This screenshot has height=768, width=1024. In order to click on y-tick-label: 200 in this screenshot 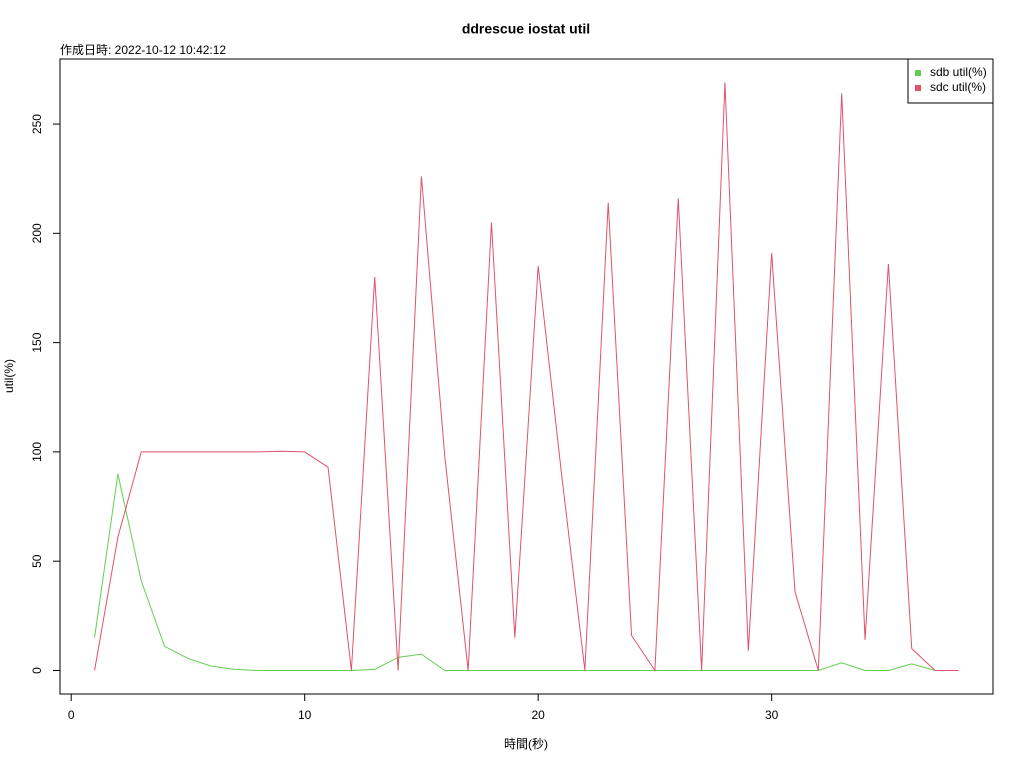, I will do `click(37, 233)`.